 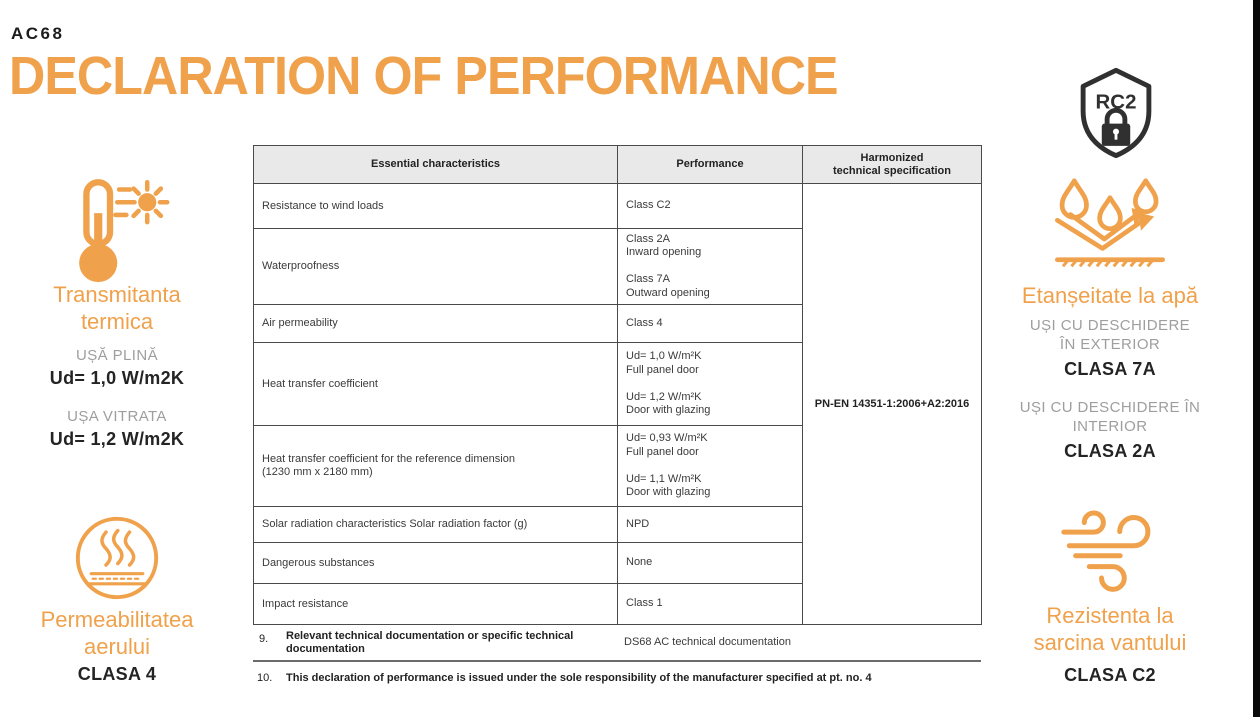 I want to click on right-edge-strip, so click(x=1256, y=358).